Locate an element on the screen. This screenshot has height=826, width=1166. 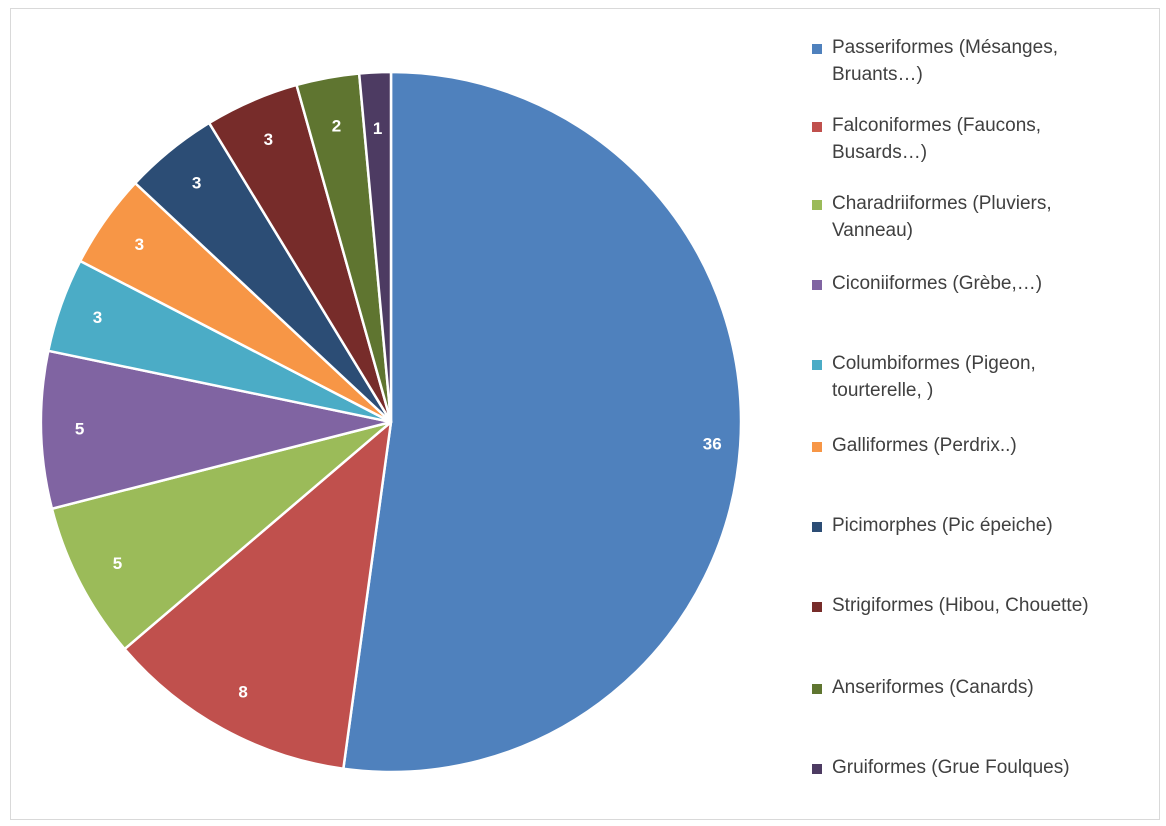
legend-item: Ciconiiformes (Grèbe,…) is located at coordinates (982, 283).